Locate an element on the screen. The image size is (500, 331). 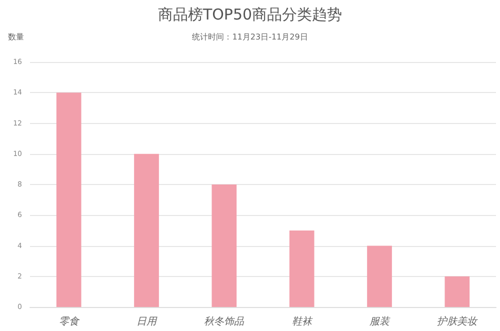
chart-title: 商品榜TOP50商品分类趋势 is located at coordinates (250, 15).